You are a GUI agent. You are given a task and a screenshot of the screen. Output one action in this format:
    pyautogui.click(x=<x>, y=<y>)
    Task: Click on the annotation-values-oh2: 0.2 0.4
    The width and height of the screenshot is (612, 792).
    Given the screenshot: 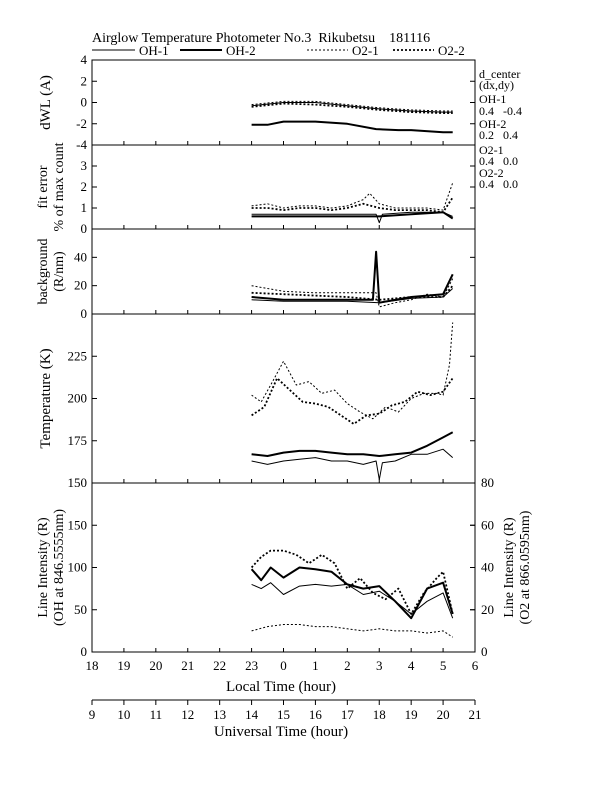 What is the action you would take?
    pyautogui.click(x=498, y=135)
    